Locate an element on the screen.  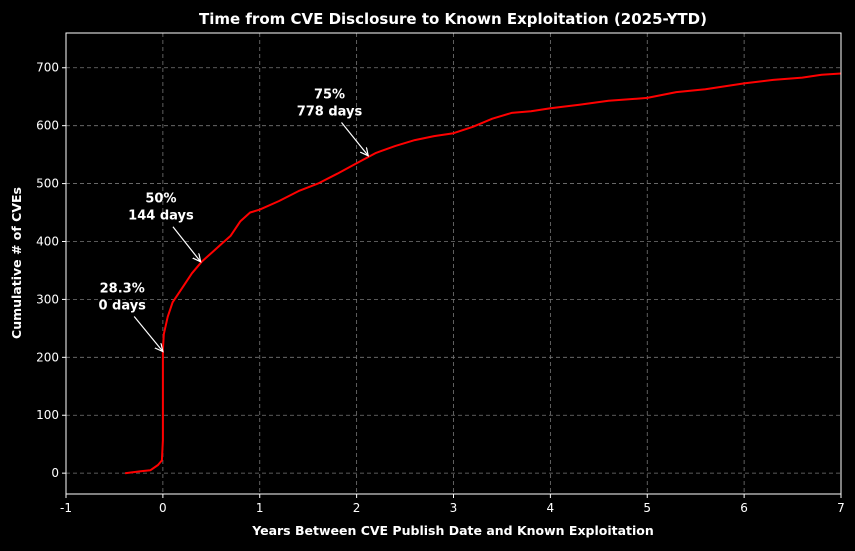
x-tick-label: 7 is located at coordinates (841, 508).